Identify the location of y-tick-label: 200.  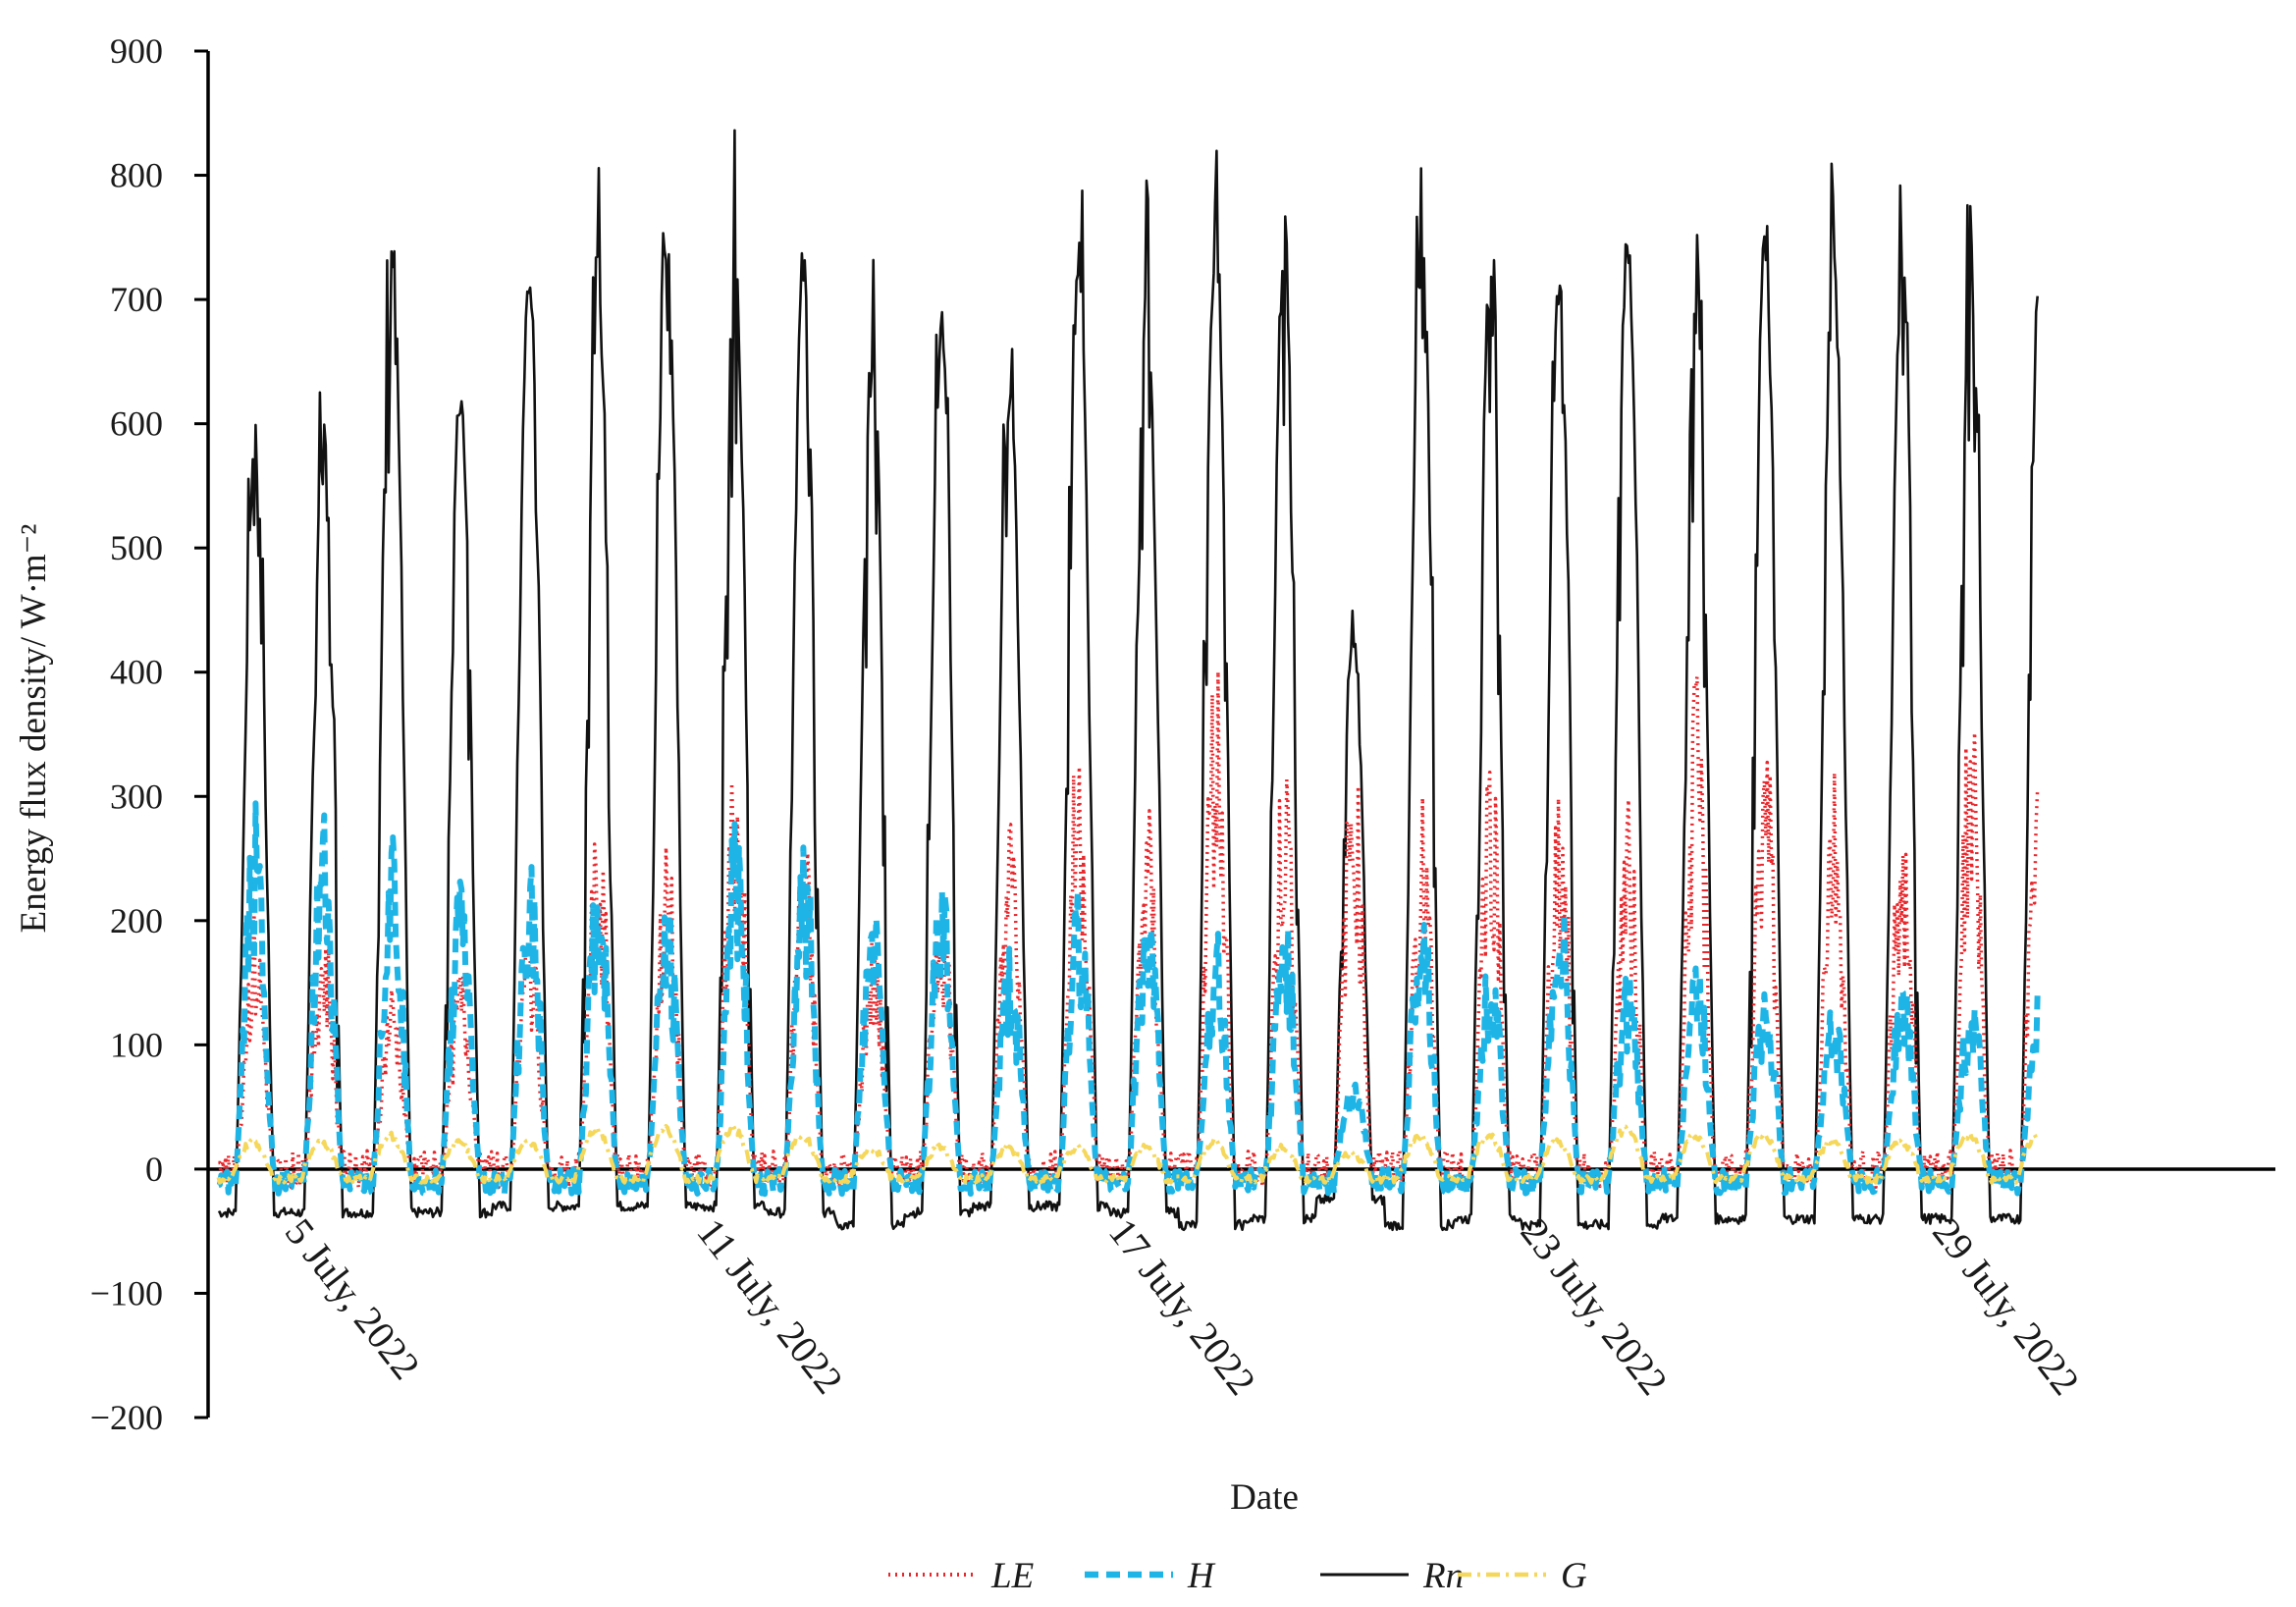
(136, 921).